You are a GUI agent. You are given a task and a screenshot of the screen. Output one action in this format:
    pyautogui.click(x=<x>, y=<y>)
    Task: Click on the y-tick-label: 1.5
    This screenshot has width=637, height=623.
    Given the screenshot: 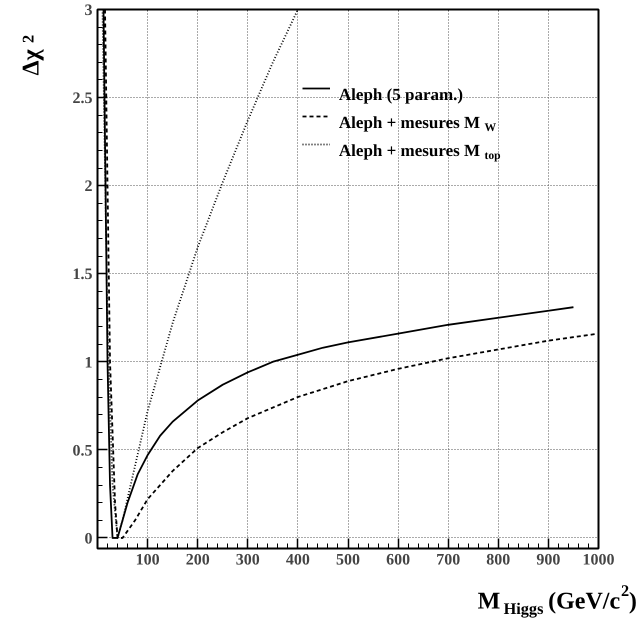 What is the action you would take?
    pyautogui.click(x=82, y=275)
    